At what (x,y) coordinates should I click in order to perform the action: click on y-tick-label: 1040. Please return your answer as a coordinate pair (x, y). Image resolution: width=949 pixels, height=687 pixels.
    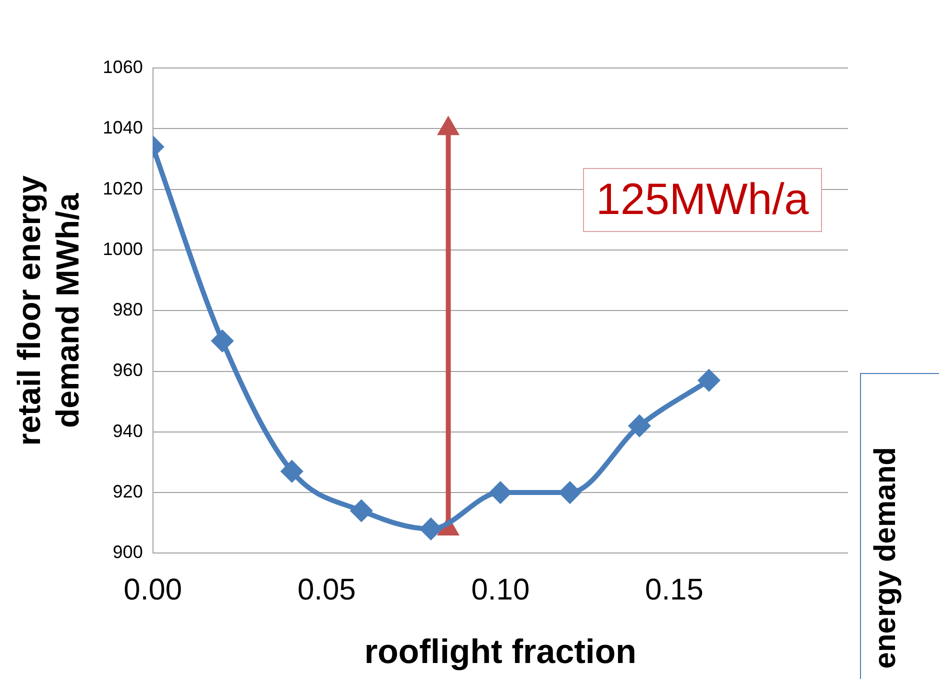
    Looking at the image, I should click on (122, 128).